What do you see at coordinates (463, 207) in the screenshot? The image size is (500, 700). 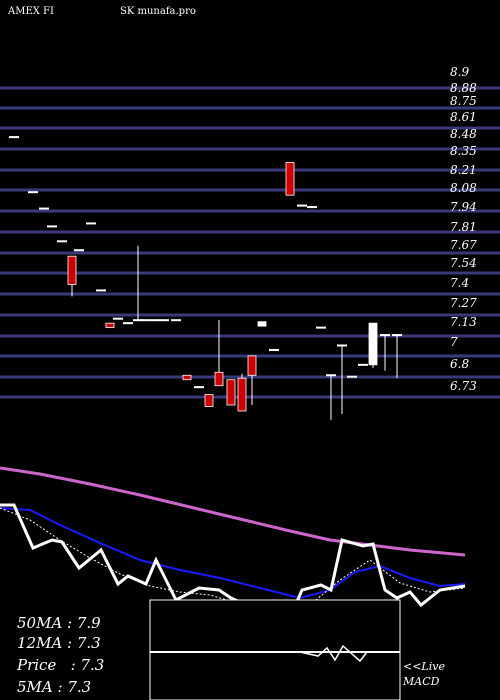 I see `price-tick-label: 7.94` at bounding box center [463, 207].